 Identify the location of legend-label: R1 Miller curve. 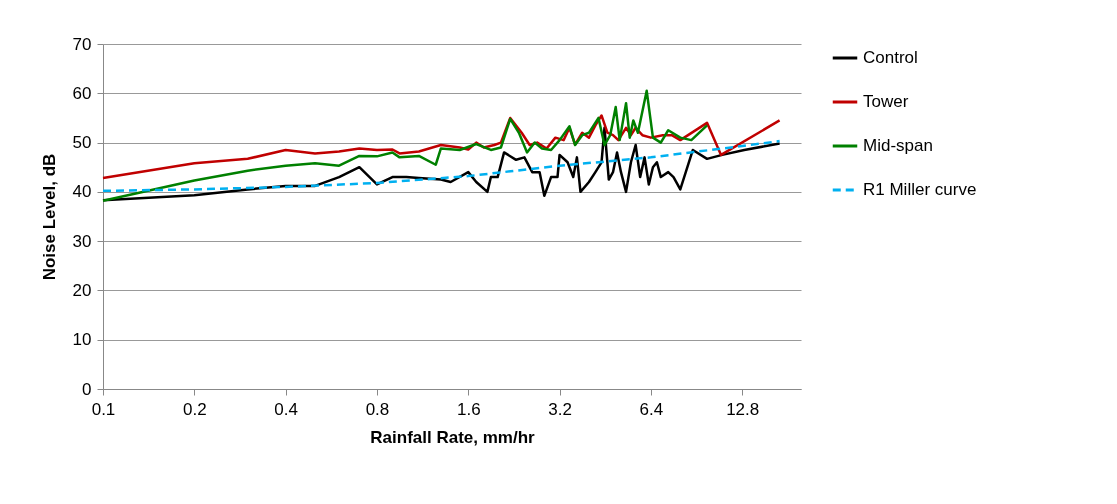
(920, 189).